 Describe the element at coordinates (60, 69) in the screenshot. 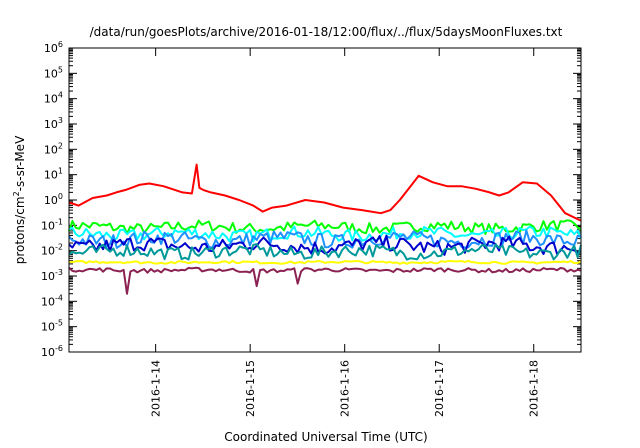

I see `y-tick-exponent: 5` at that location.